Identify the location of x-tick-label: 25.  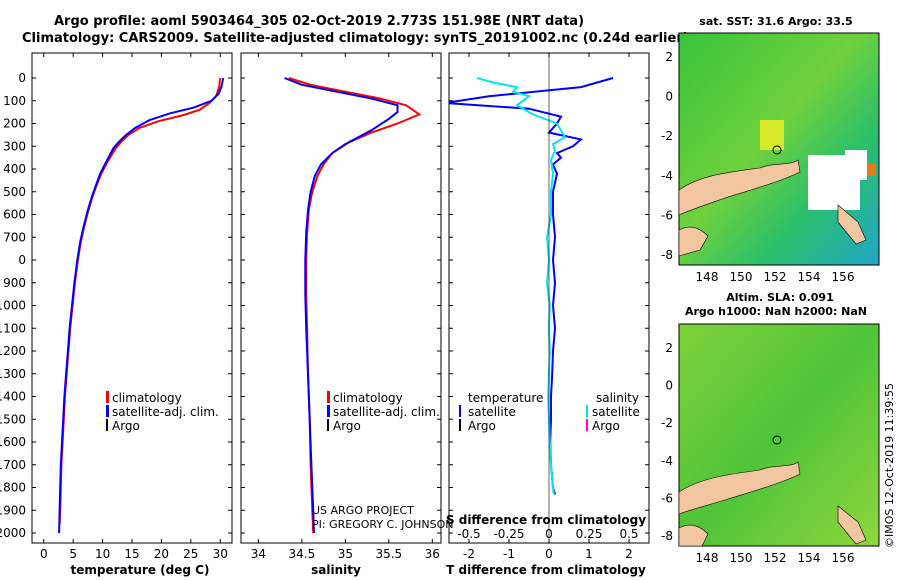
(190, 554).